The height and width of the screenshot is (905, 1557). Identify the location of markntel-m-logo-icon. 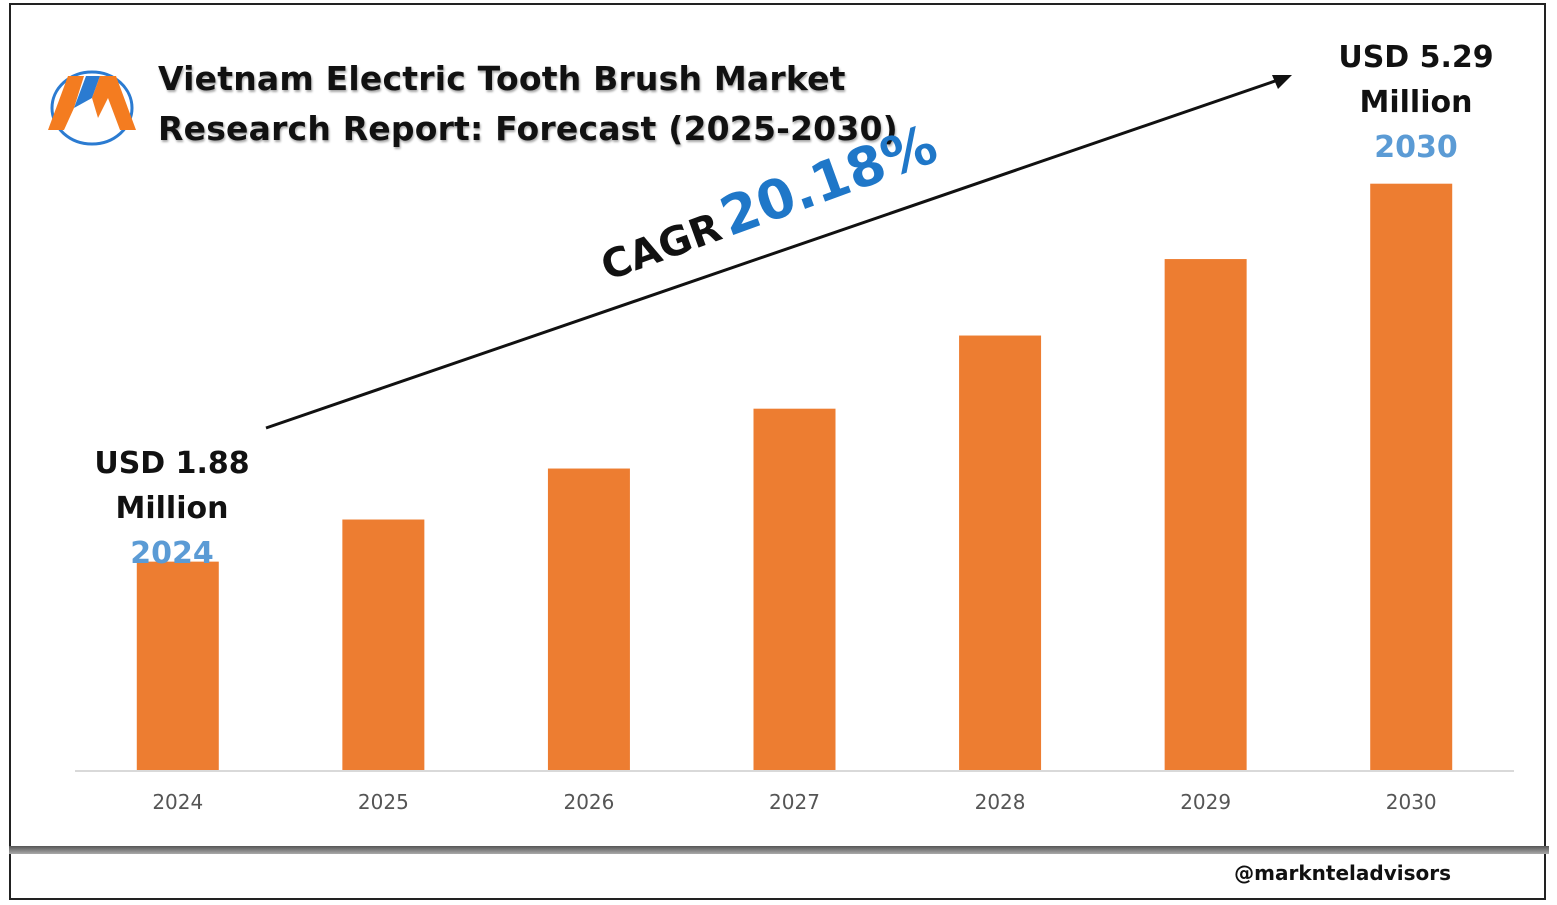
(92, 108).